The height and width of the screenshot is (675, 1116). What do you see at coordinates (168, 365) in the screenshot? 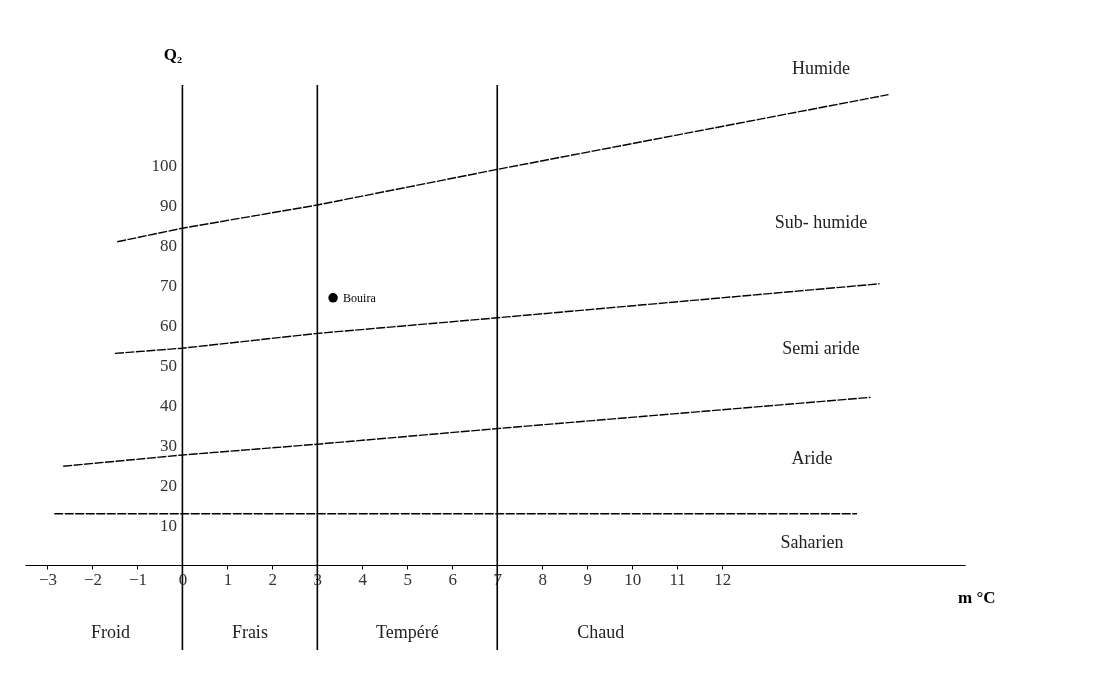
I see `y-tick-label: 50` at bounding box center [168, 365].